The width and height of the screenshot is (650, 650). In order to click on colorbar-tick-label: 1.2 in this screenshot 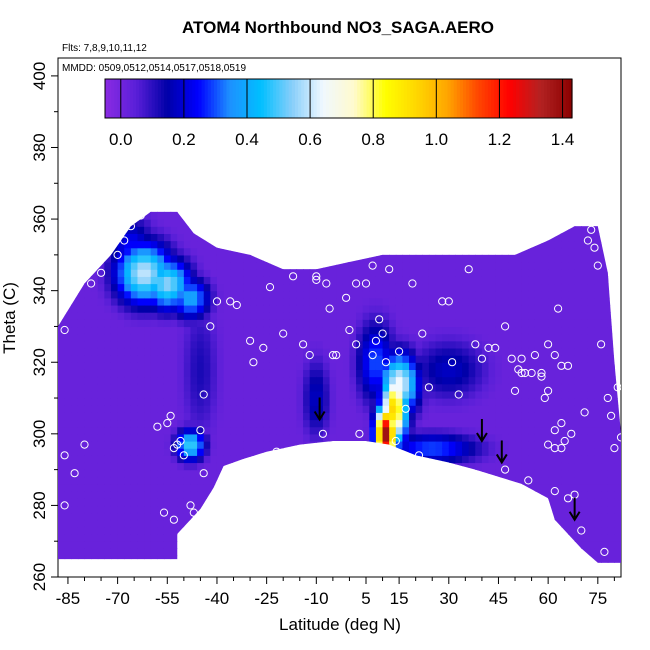, I will do `click(500, 139)`.